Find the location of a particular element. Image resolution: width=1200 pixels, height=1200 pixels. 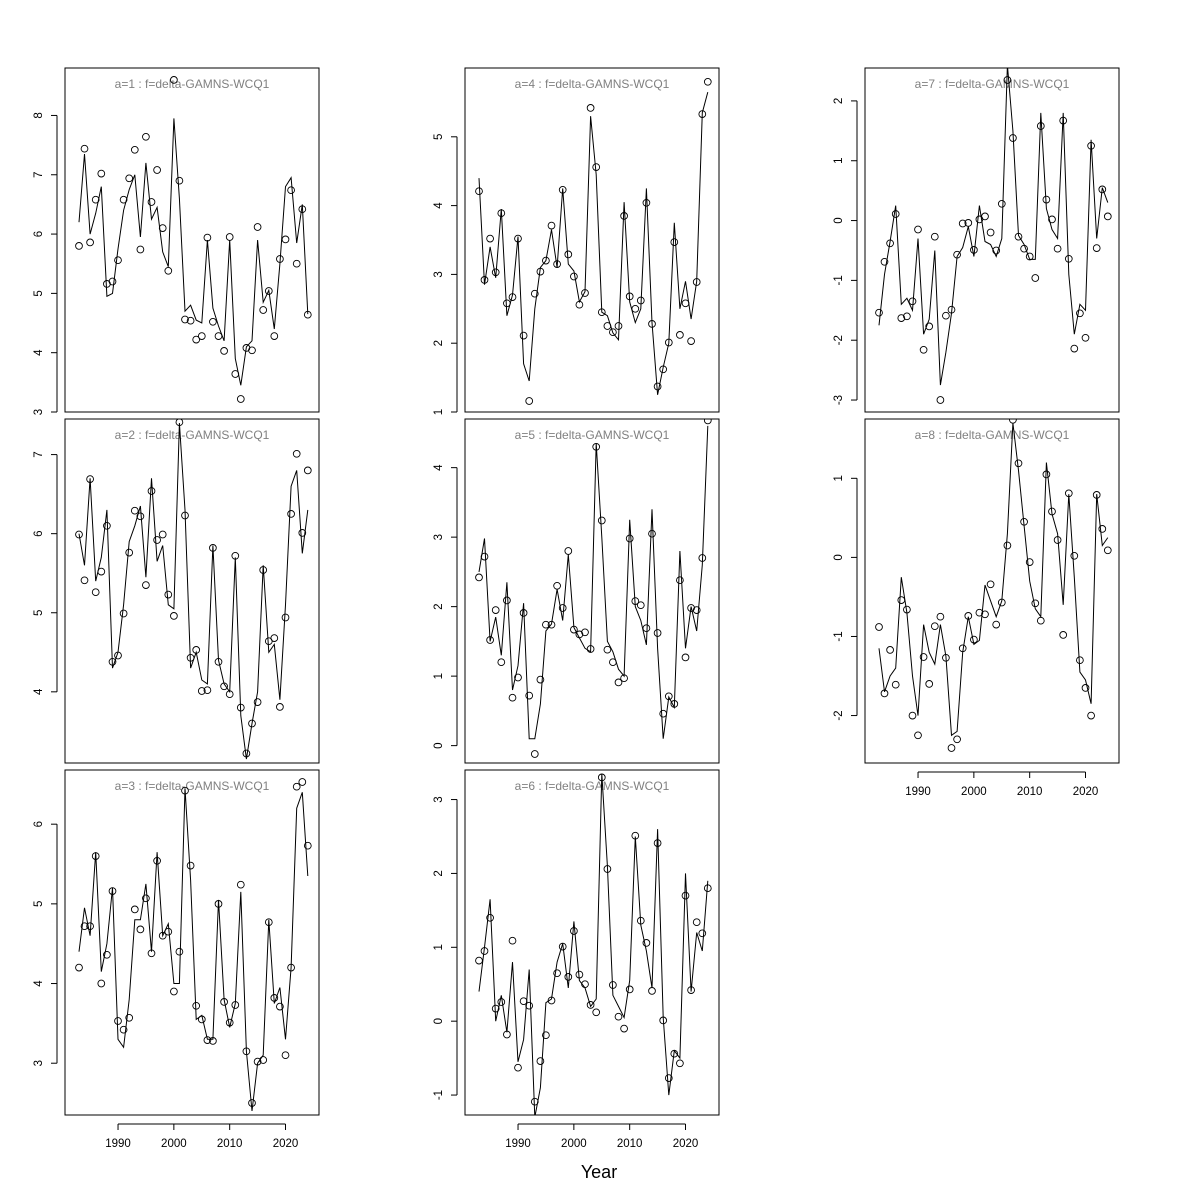

panel-1-y-tick-label: 8 is located at coordinates (39, 115).